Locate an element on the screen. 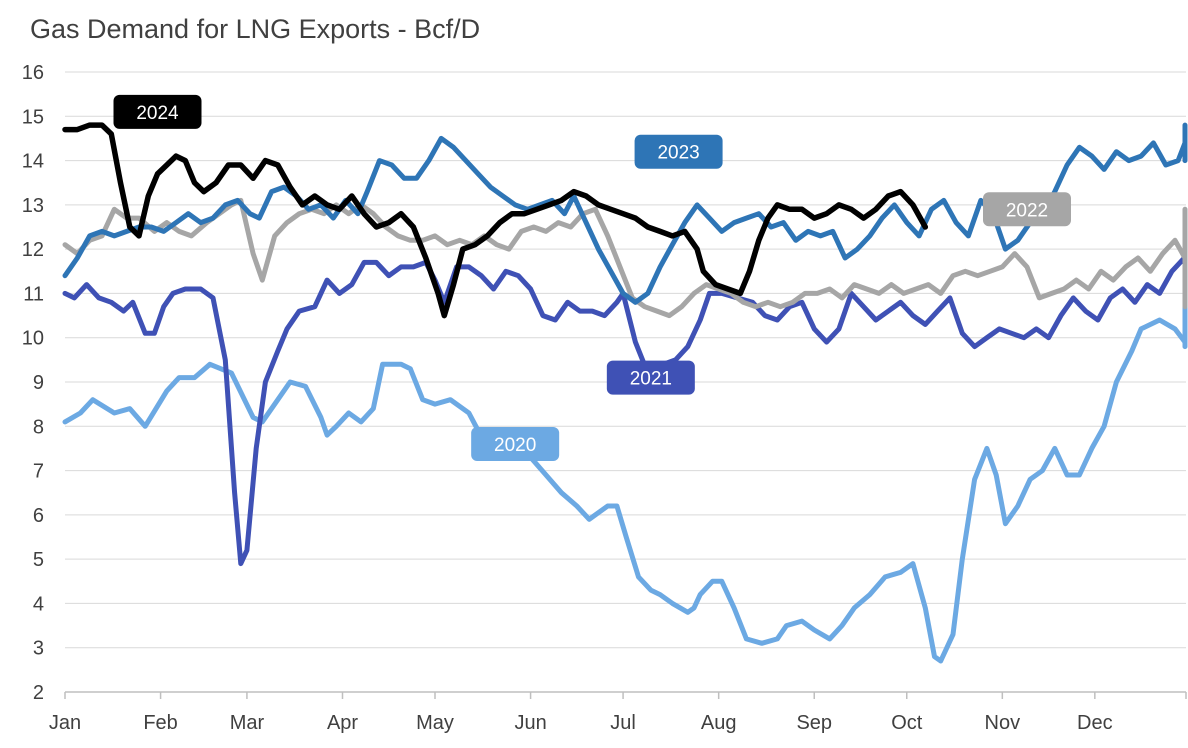  x-tick-label: Jan is located at coordinates (65, 723).